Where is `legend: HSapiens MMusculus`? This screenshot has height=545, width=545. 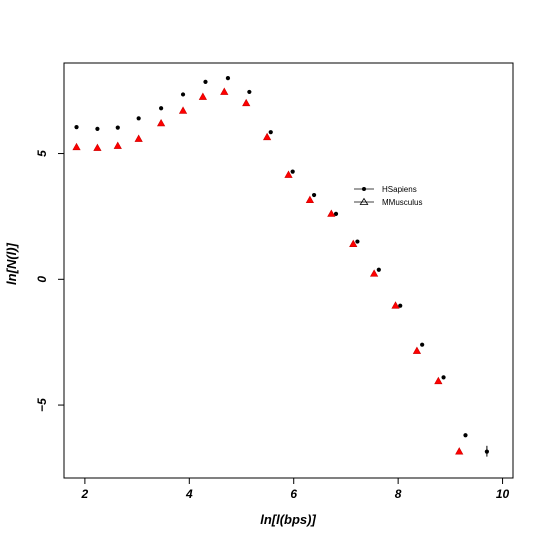 legend: HSapiens MMusculus is located at coordinates (388, 196).